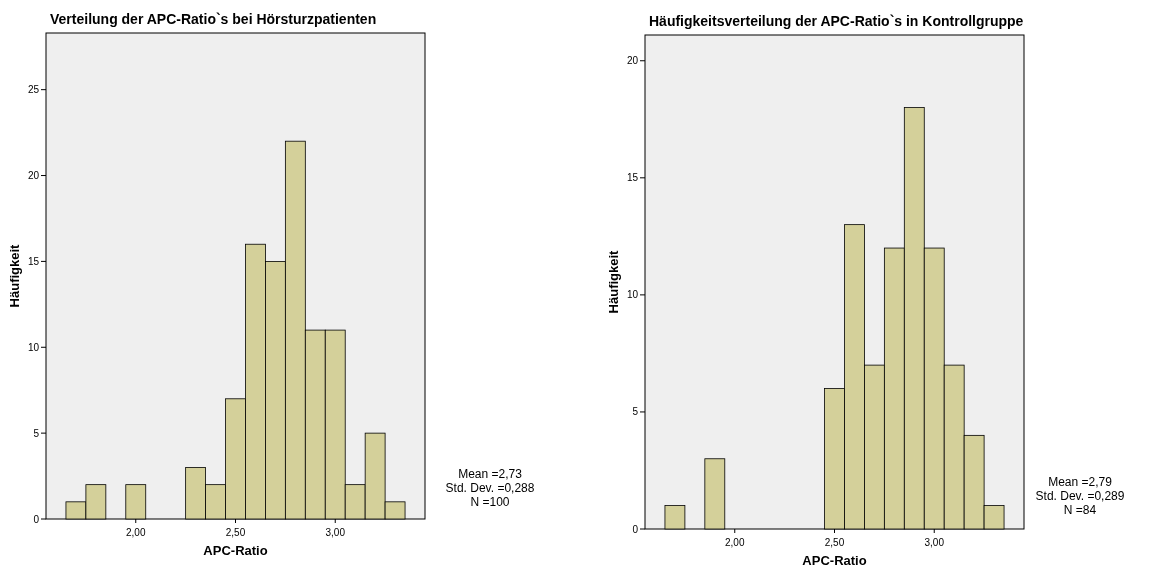 Image resolution: width=1162 pixels, height=569 pixels. Describe the element at coordinates (213, 19) in the screenshot. I see `chart-title: Verteilung der APC-Ratio`s bei Hörsturzpatienten` at that location.